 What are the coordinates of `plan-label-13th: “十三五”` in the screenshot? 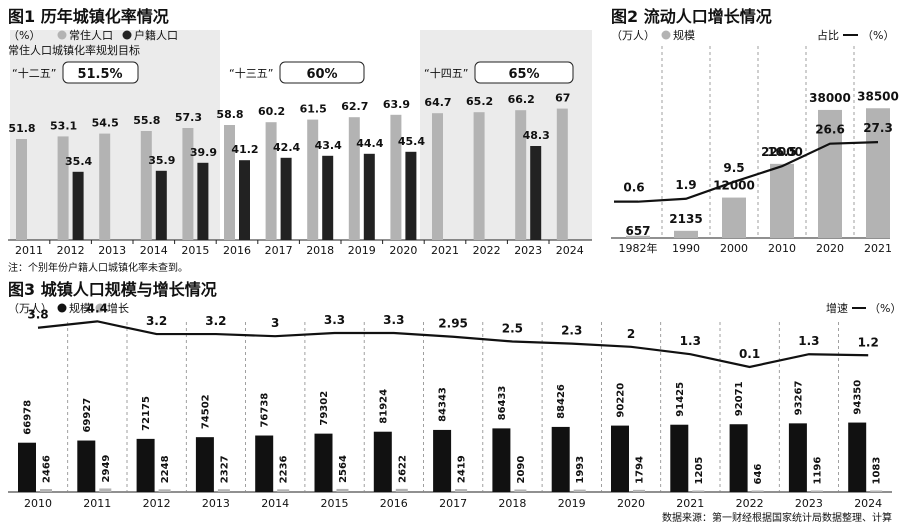 It's located at (251, 73).